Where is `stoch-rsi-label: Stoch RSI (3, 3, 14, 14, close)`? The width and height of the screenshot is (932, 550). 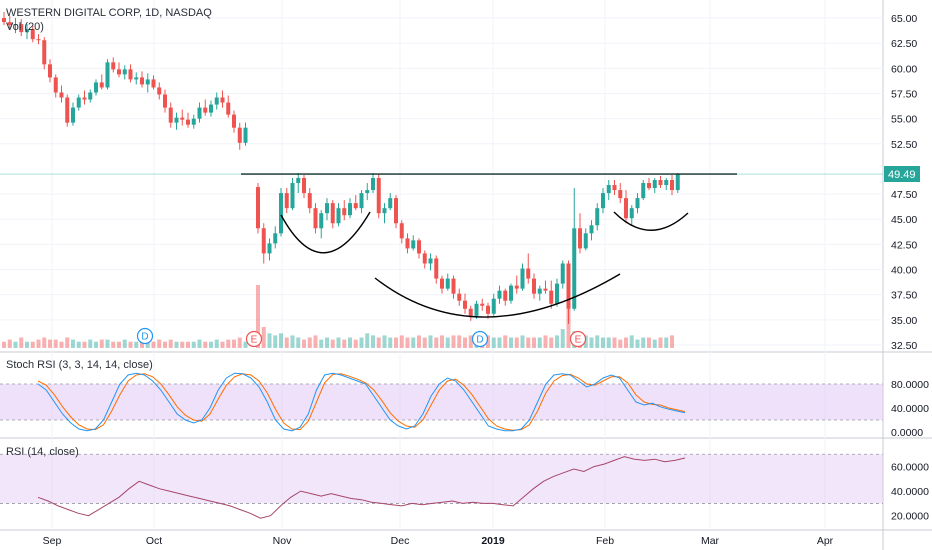
stoch-rsi-label: Stoch RSI (3, 3, 14, 14, close) is located at coordinates (79, 365).